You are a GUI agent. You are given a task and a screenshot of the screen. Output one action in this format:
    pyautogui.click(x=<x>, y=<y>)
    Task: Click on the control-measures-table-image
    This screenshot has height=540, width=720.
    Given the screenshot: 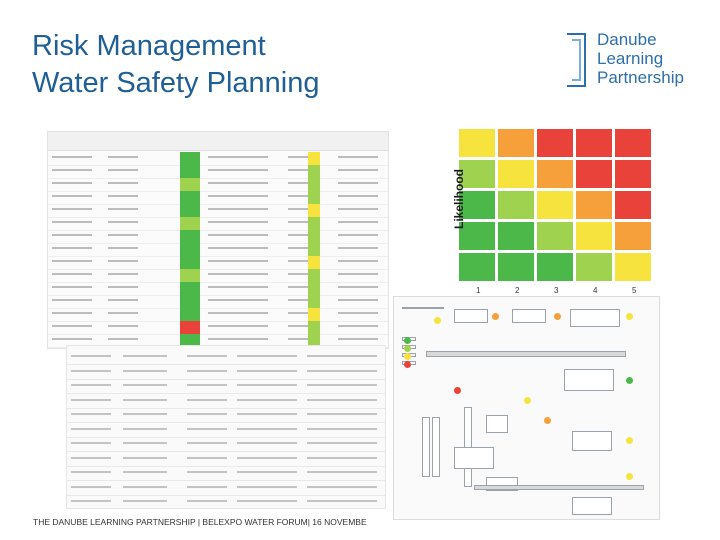 What is the action you would take?
    pyautogui.click(x=226, y=427)
    